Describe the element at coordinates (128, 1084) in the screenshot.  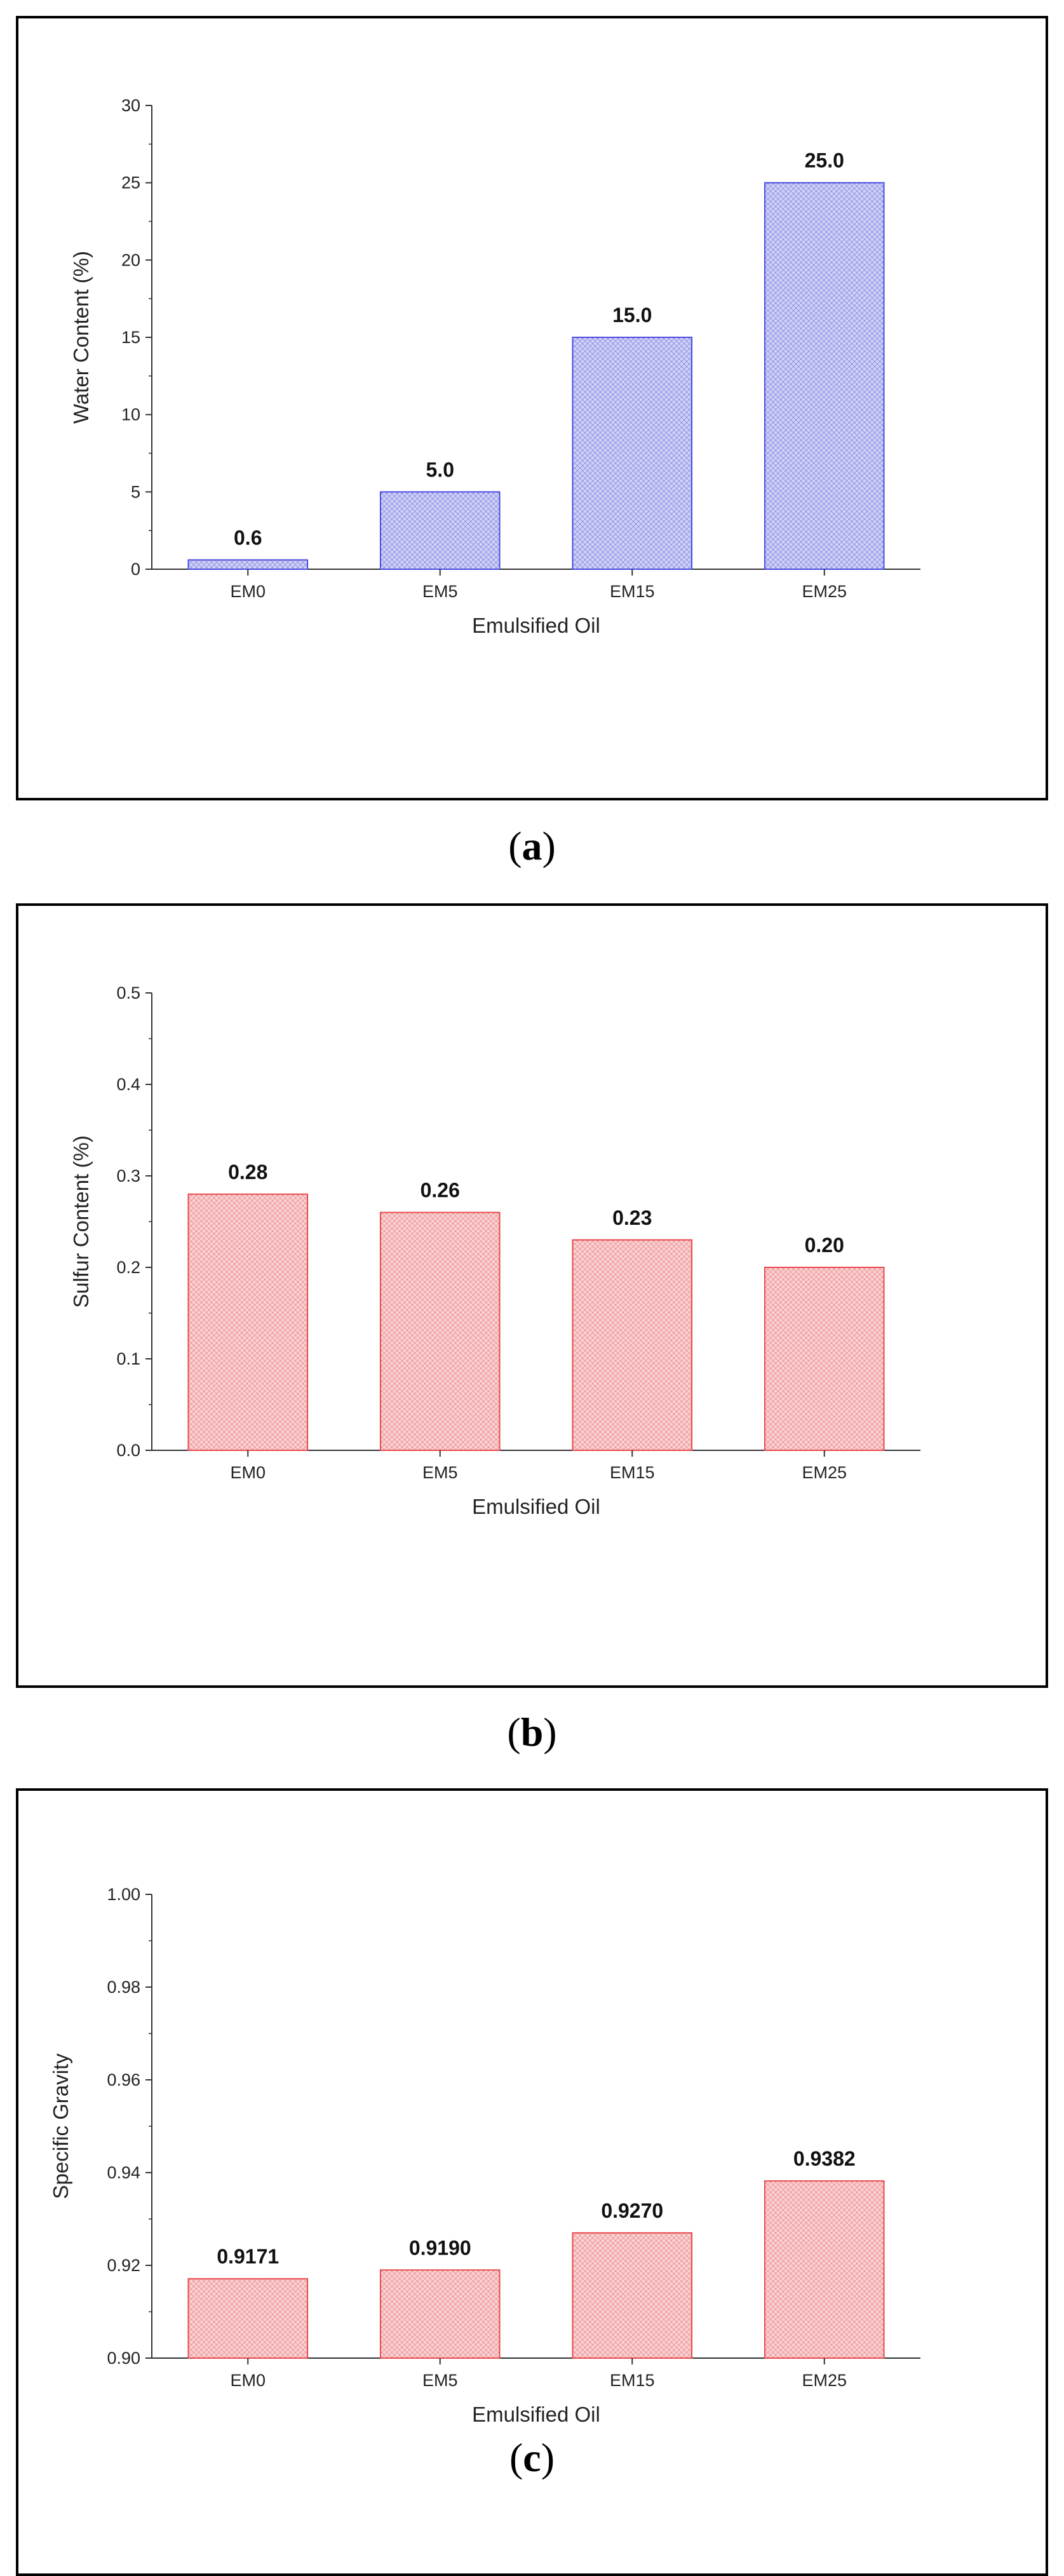
I see `y-tick-label: 0.4` at that location.